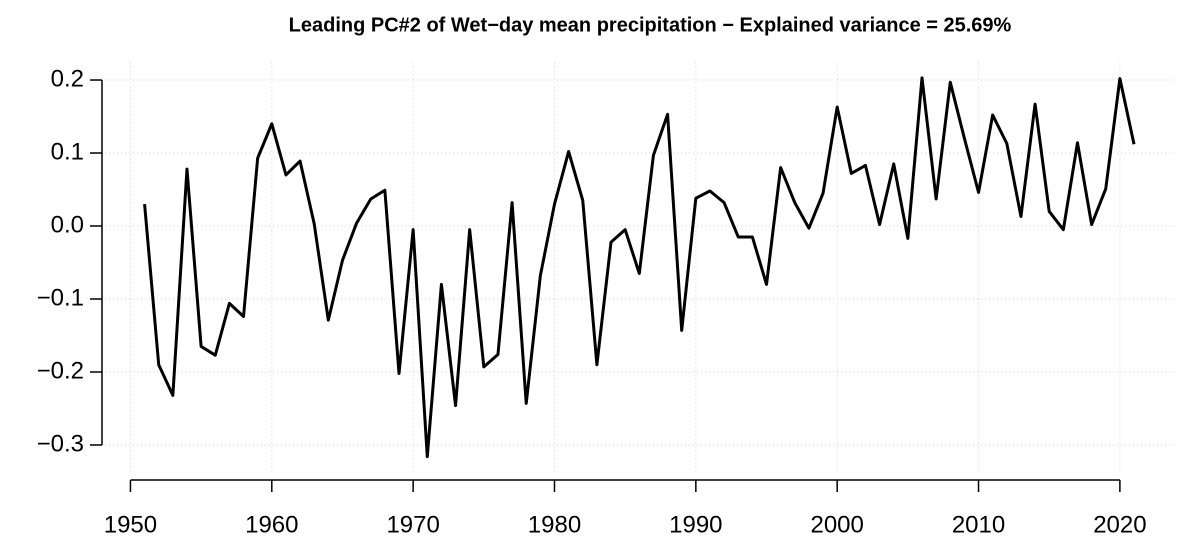 This screenshot has width=1195, height=550. I want to click on x-tick-label: 1980, so click(554, 524).